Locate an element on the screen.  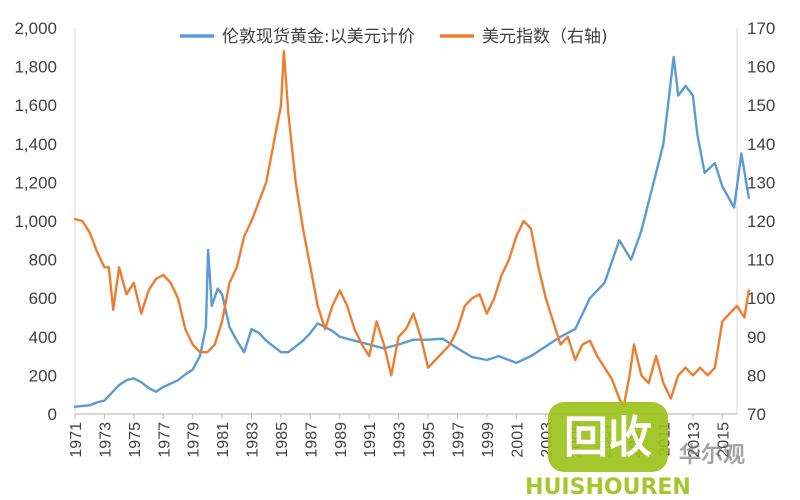
left-y-tick-label: 0 is located at coordinates (52, 414).